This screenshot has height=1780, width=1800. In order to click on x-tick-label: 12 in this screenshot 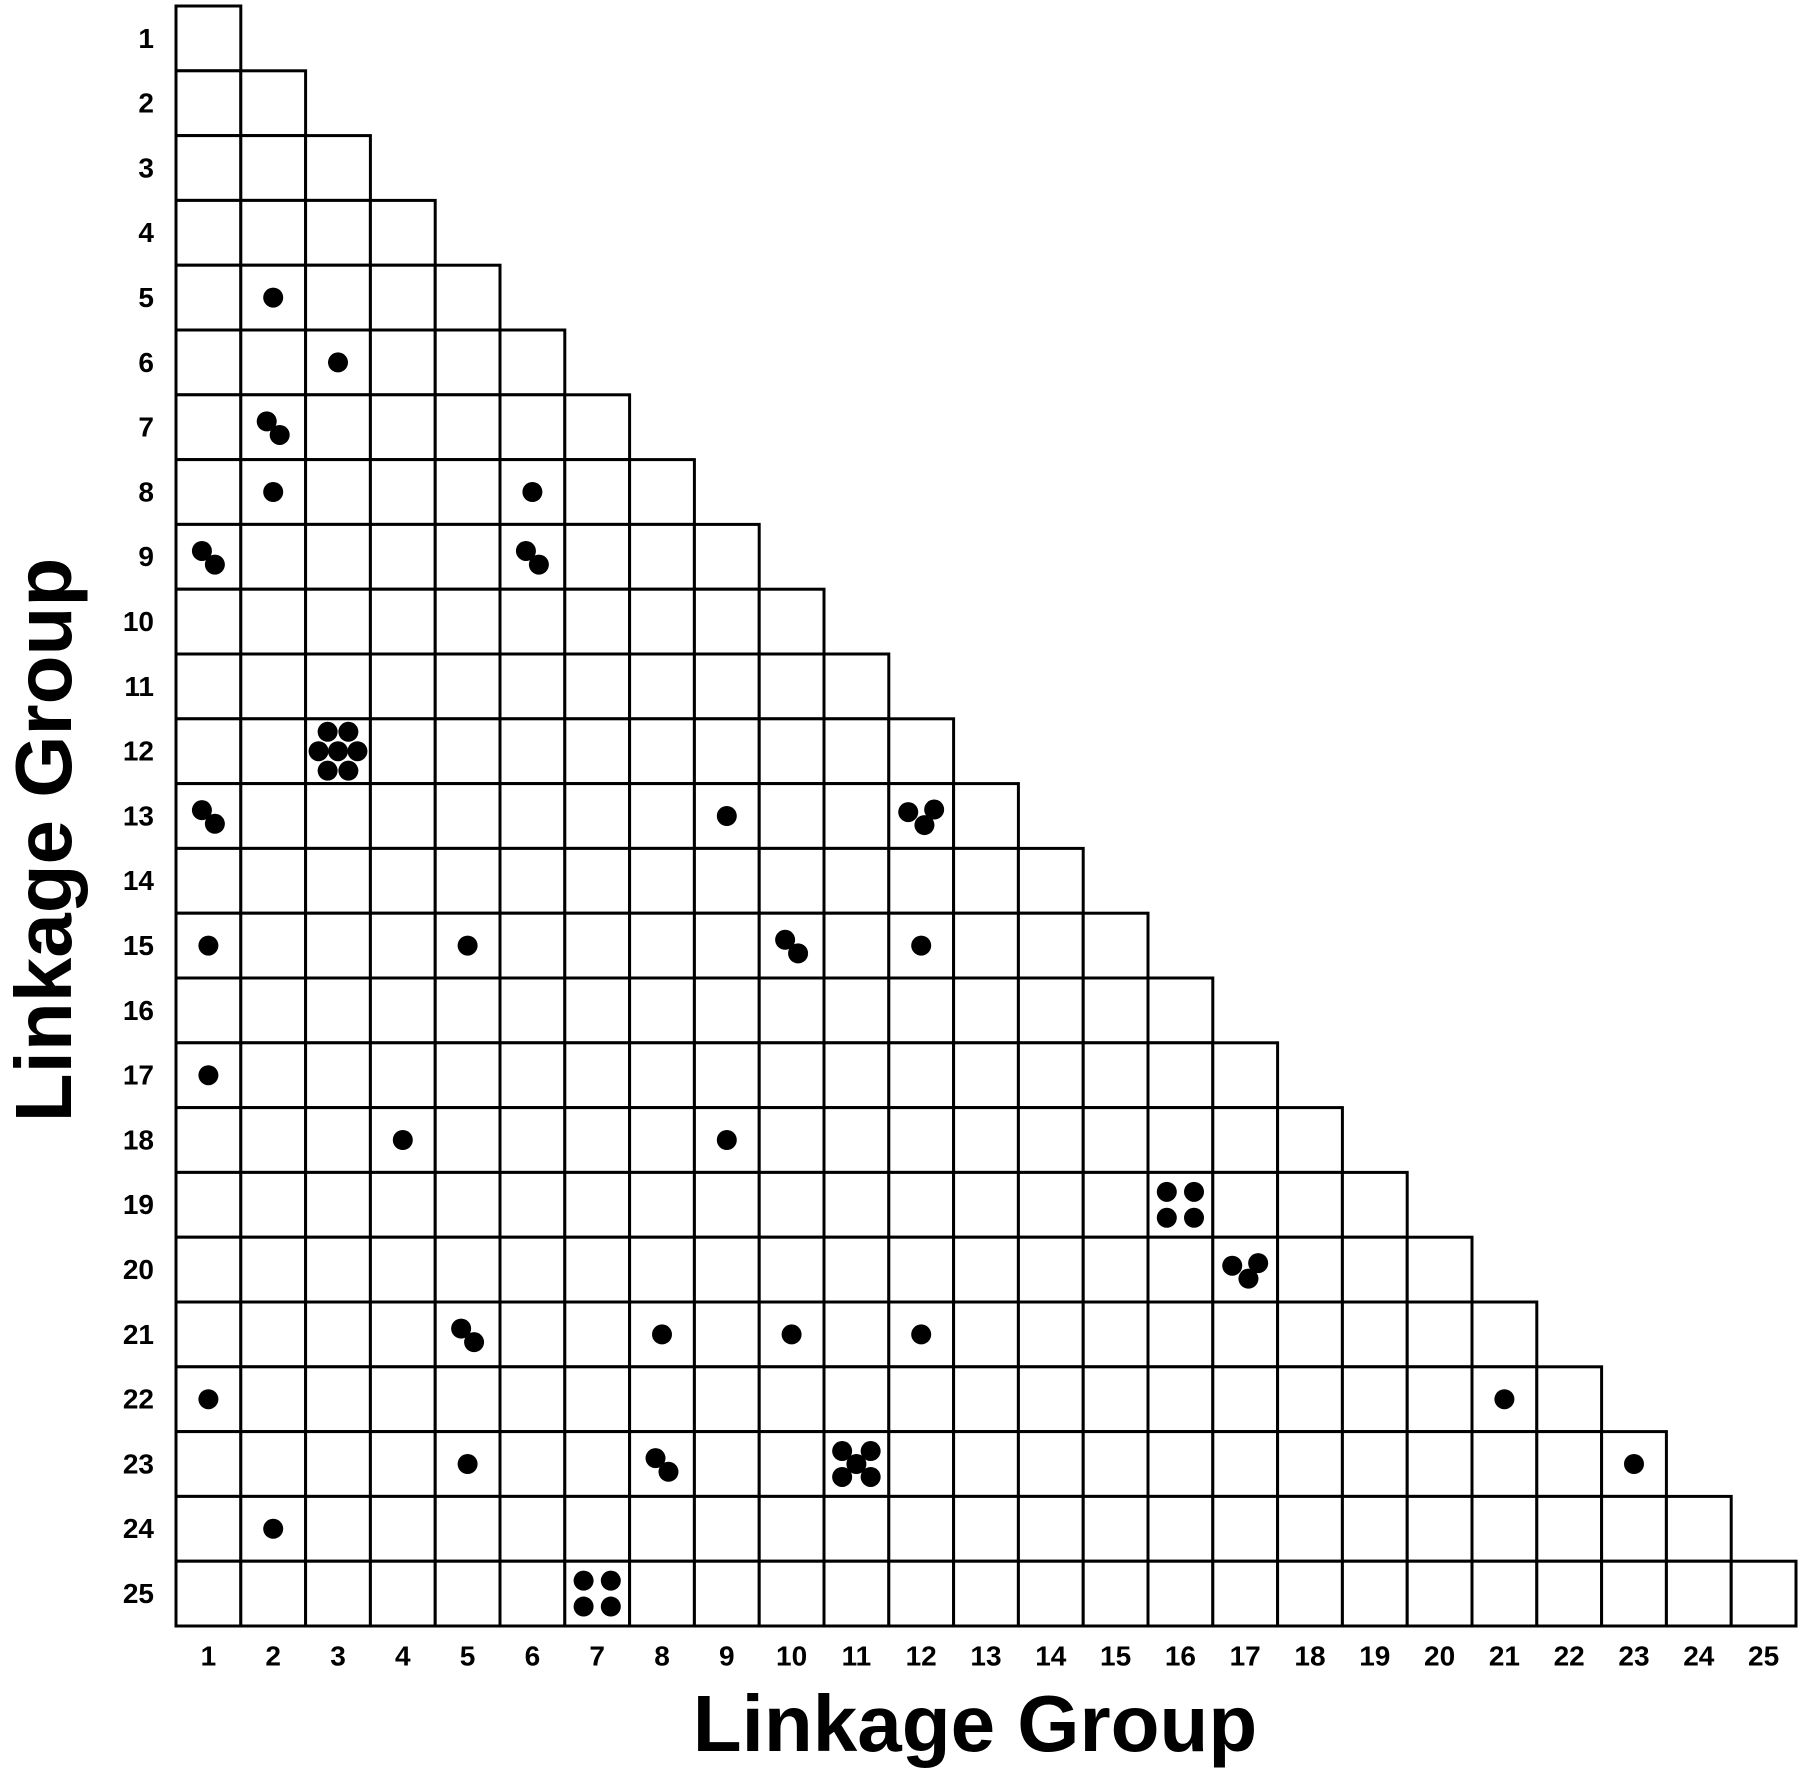, I will do `click(921, 1655)`.